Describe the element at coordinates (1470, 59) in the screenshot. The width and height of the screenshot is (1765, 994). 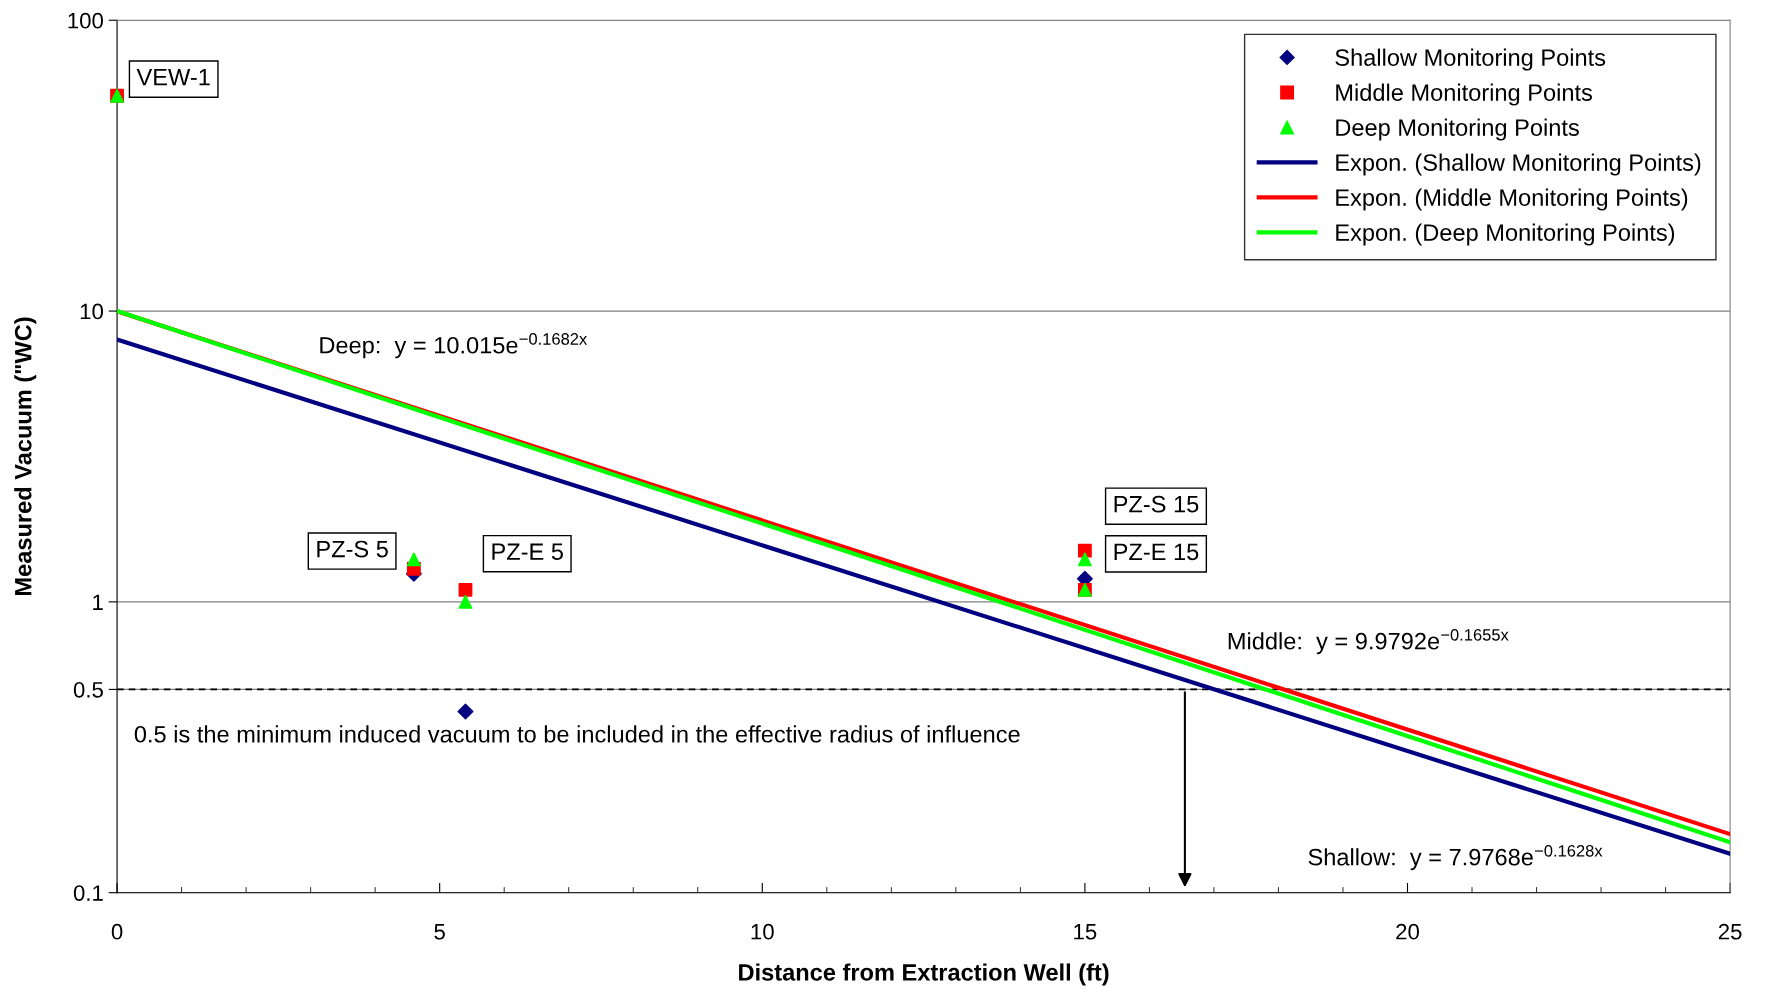
I see `legend-label: Shallow Monitoring Points` at that location.